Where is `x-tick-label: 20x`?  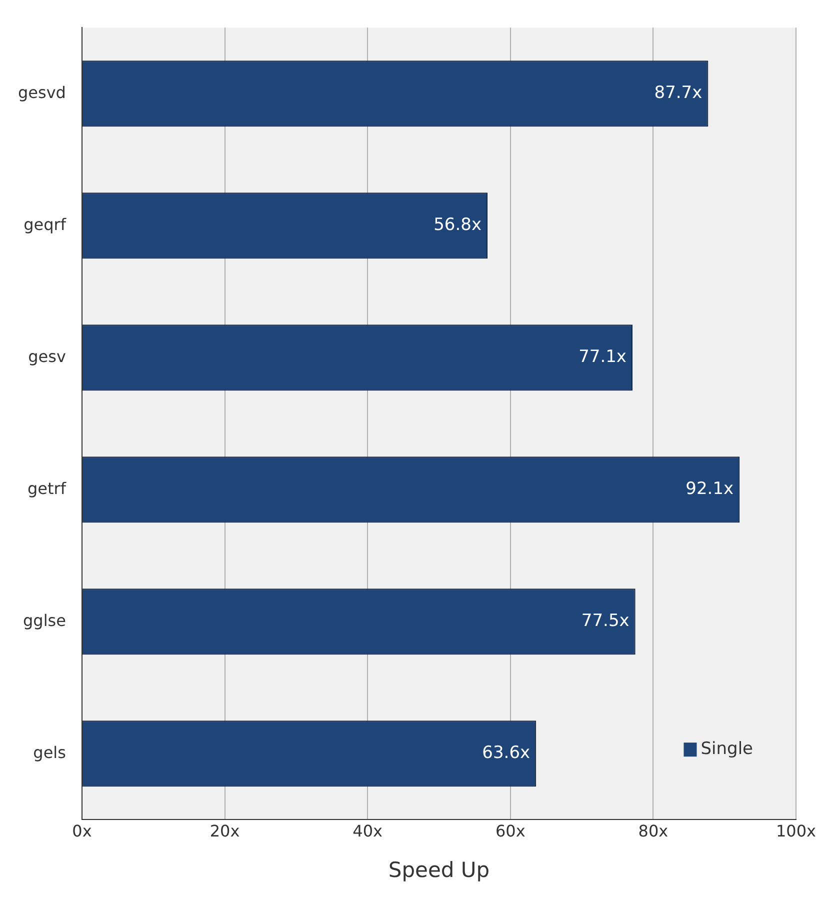 x-tick-label: 20x is located at coordinates (225, 830).